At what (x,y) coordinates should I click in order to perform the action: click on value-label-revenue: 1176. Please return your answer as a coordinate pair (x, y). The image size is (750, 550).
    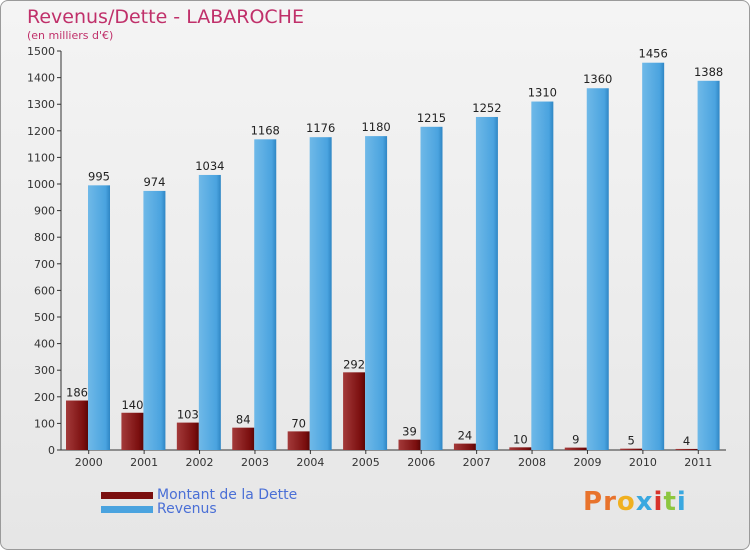
    Looking at the image, I should click on (320, 128).